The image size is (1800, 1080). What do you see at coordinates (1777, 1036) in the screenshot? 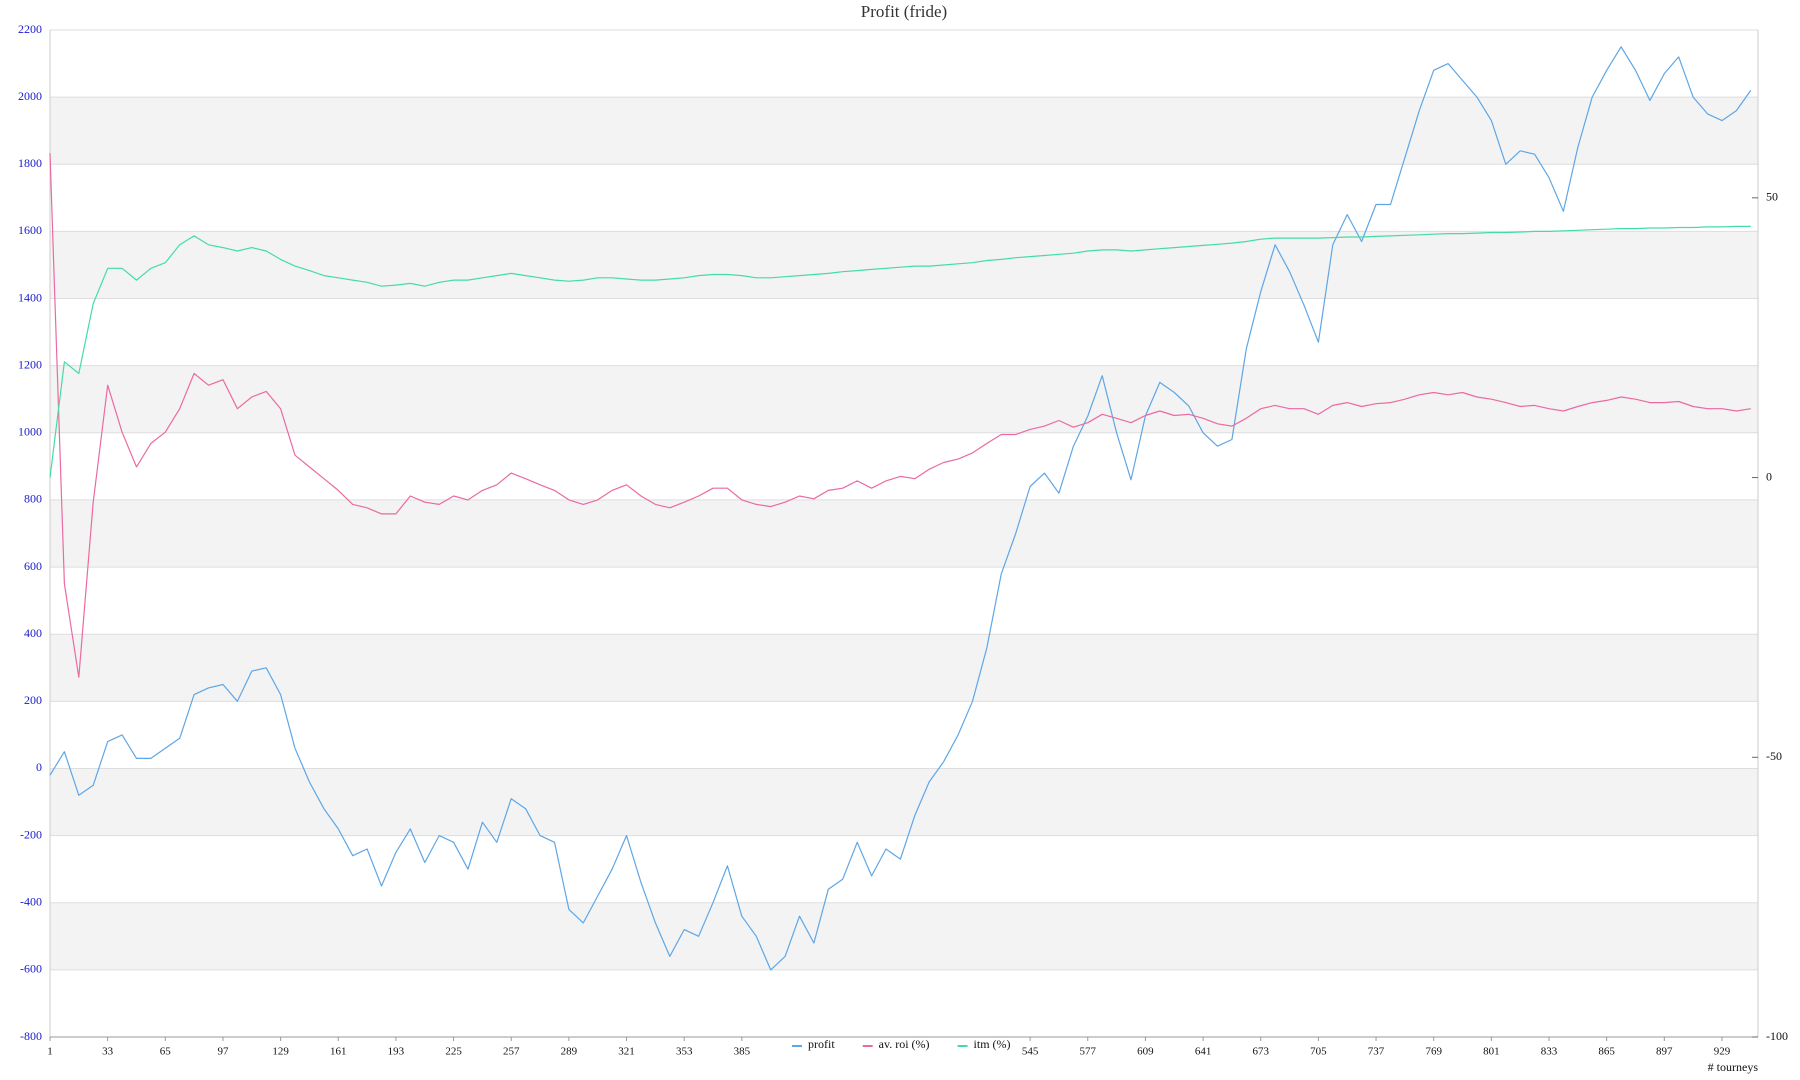
I see `y2-tick-label: -100` at bounding box center [1777, 1036].